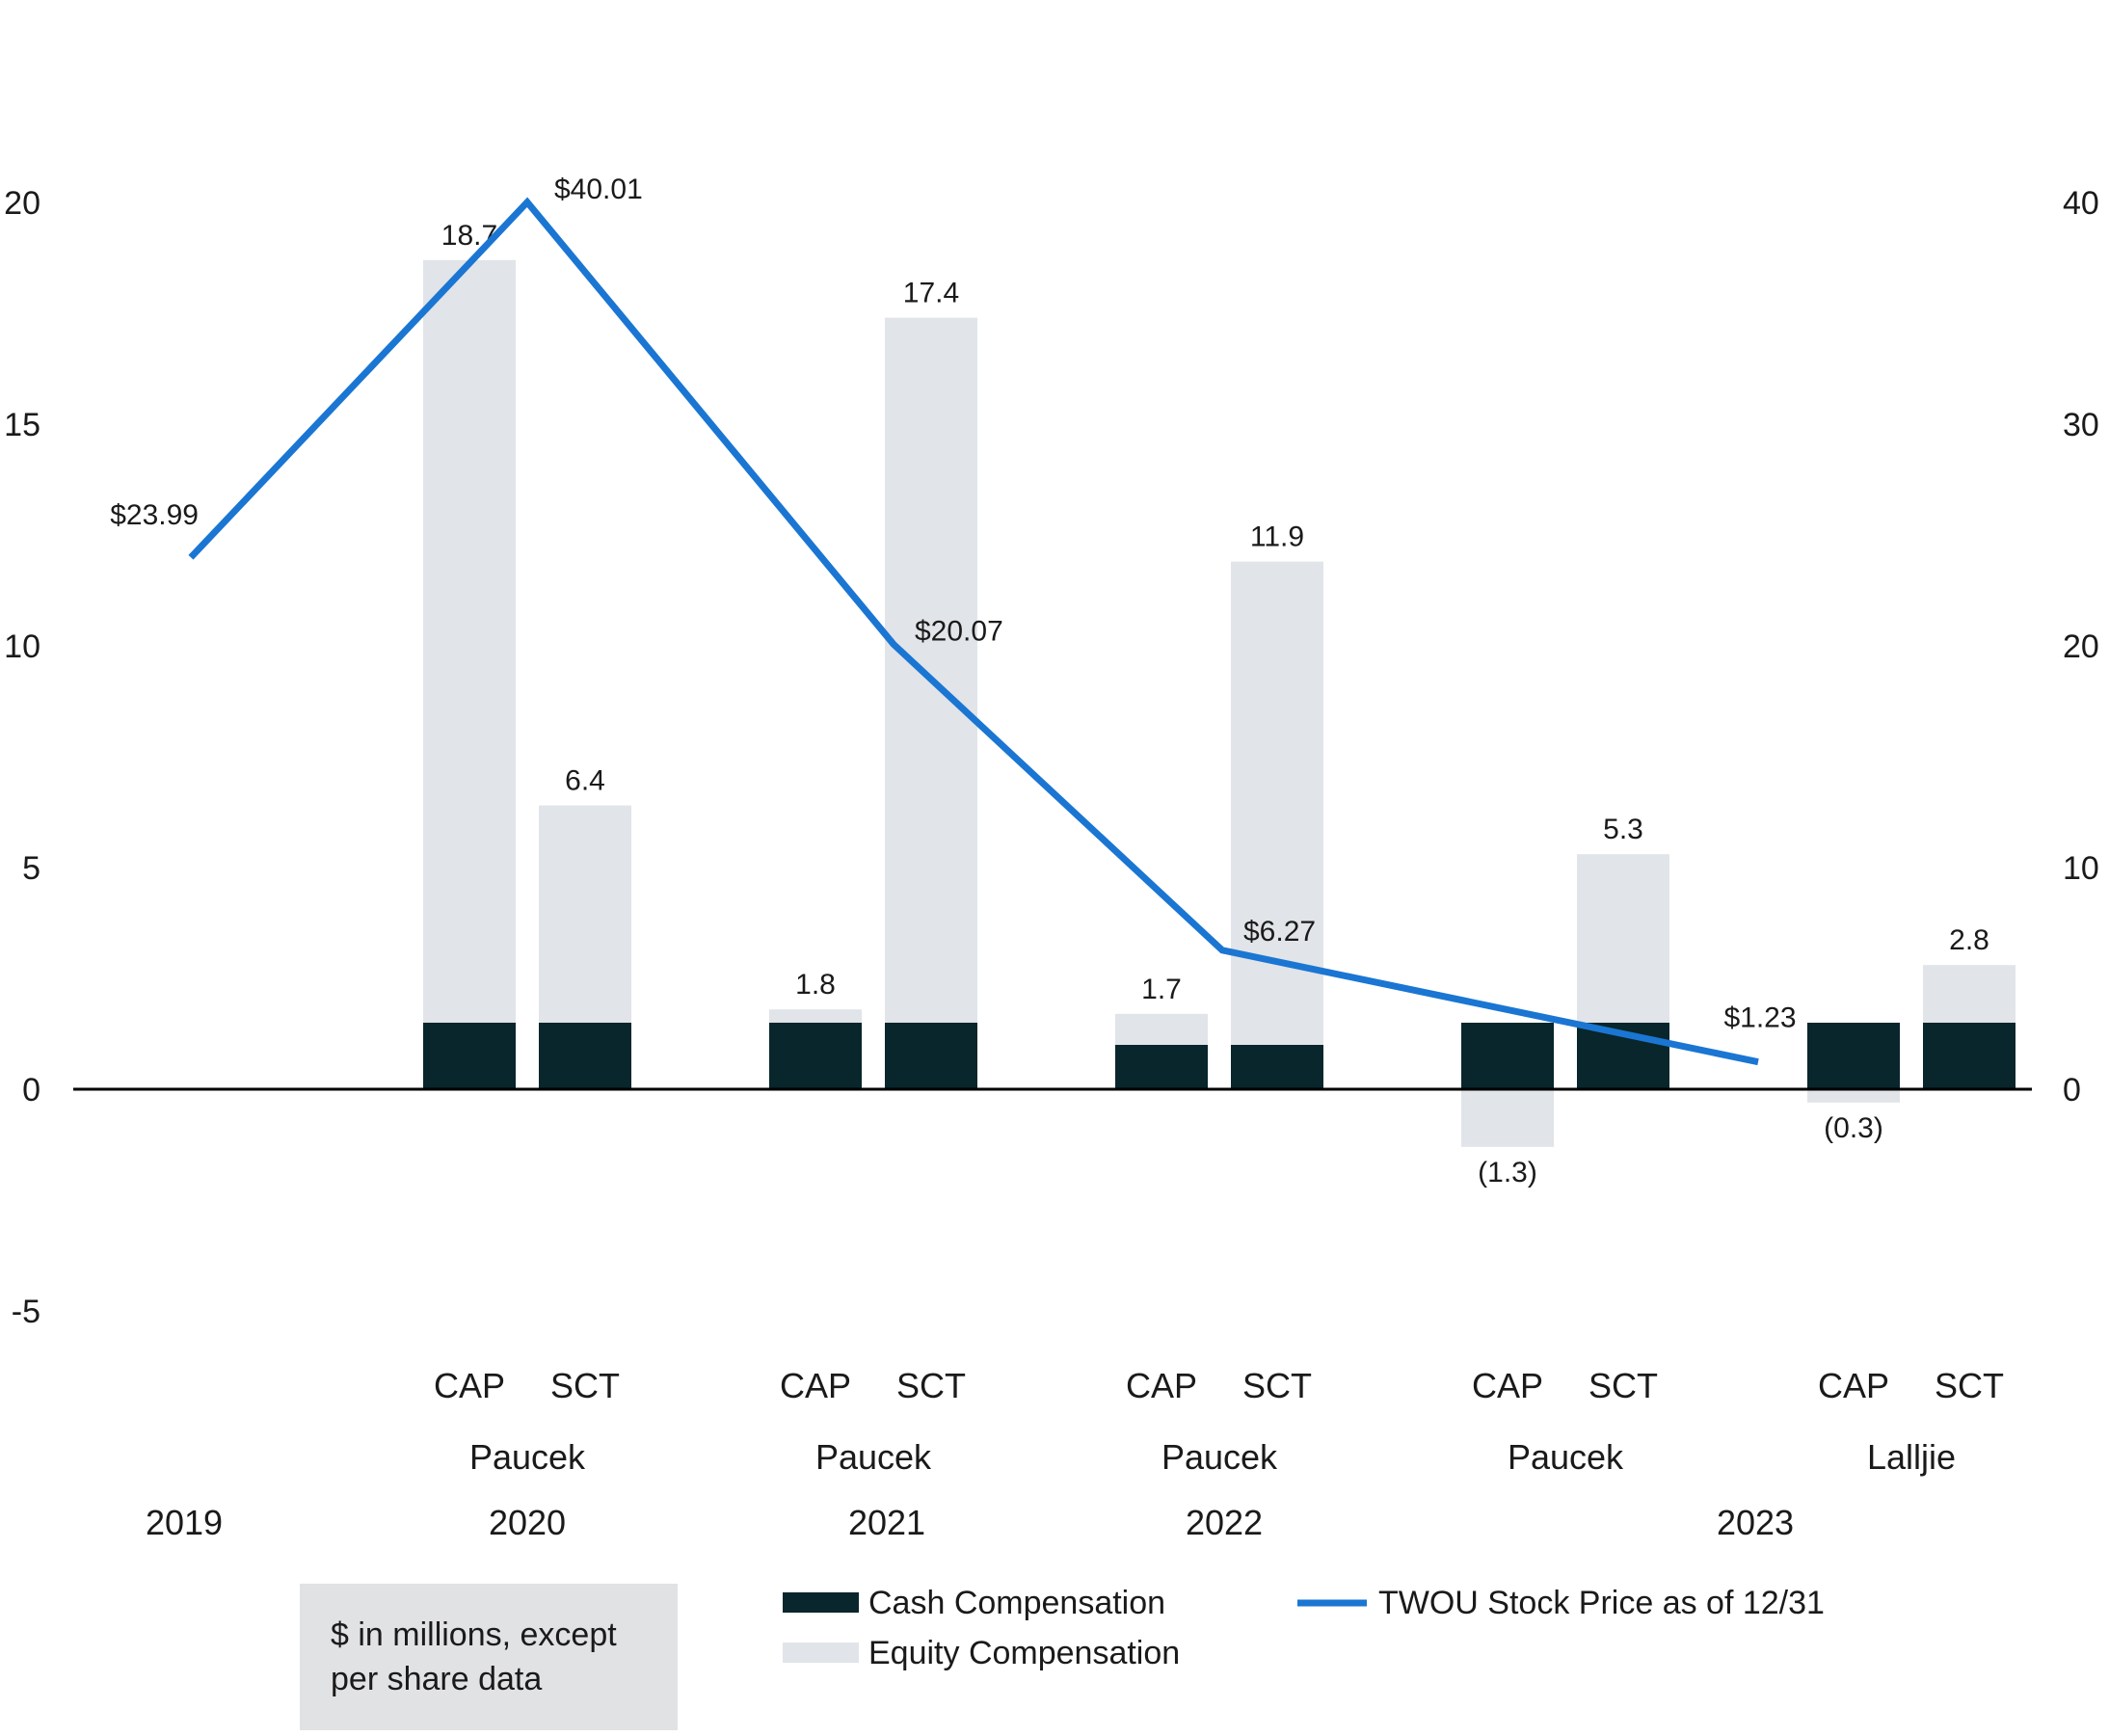  I want to click on right-tick-label: 20, so click(2081, 646).